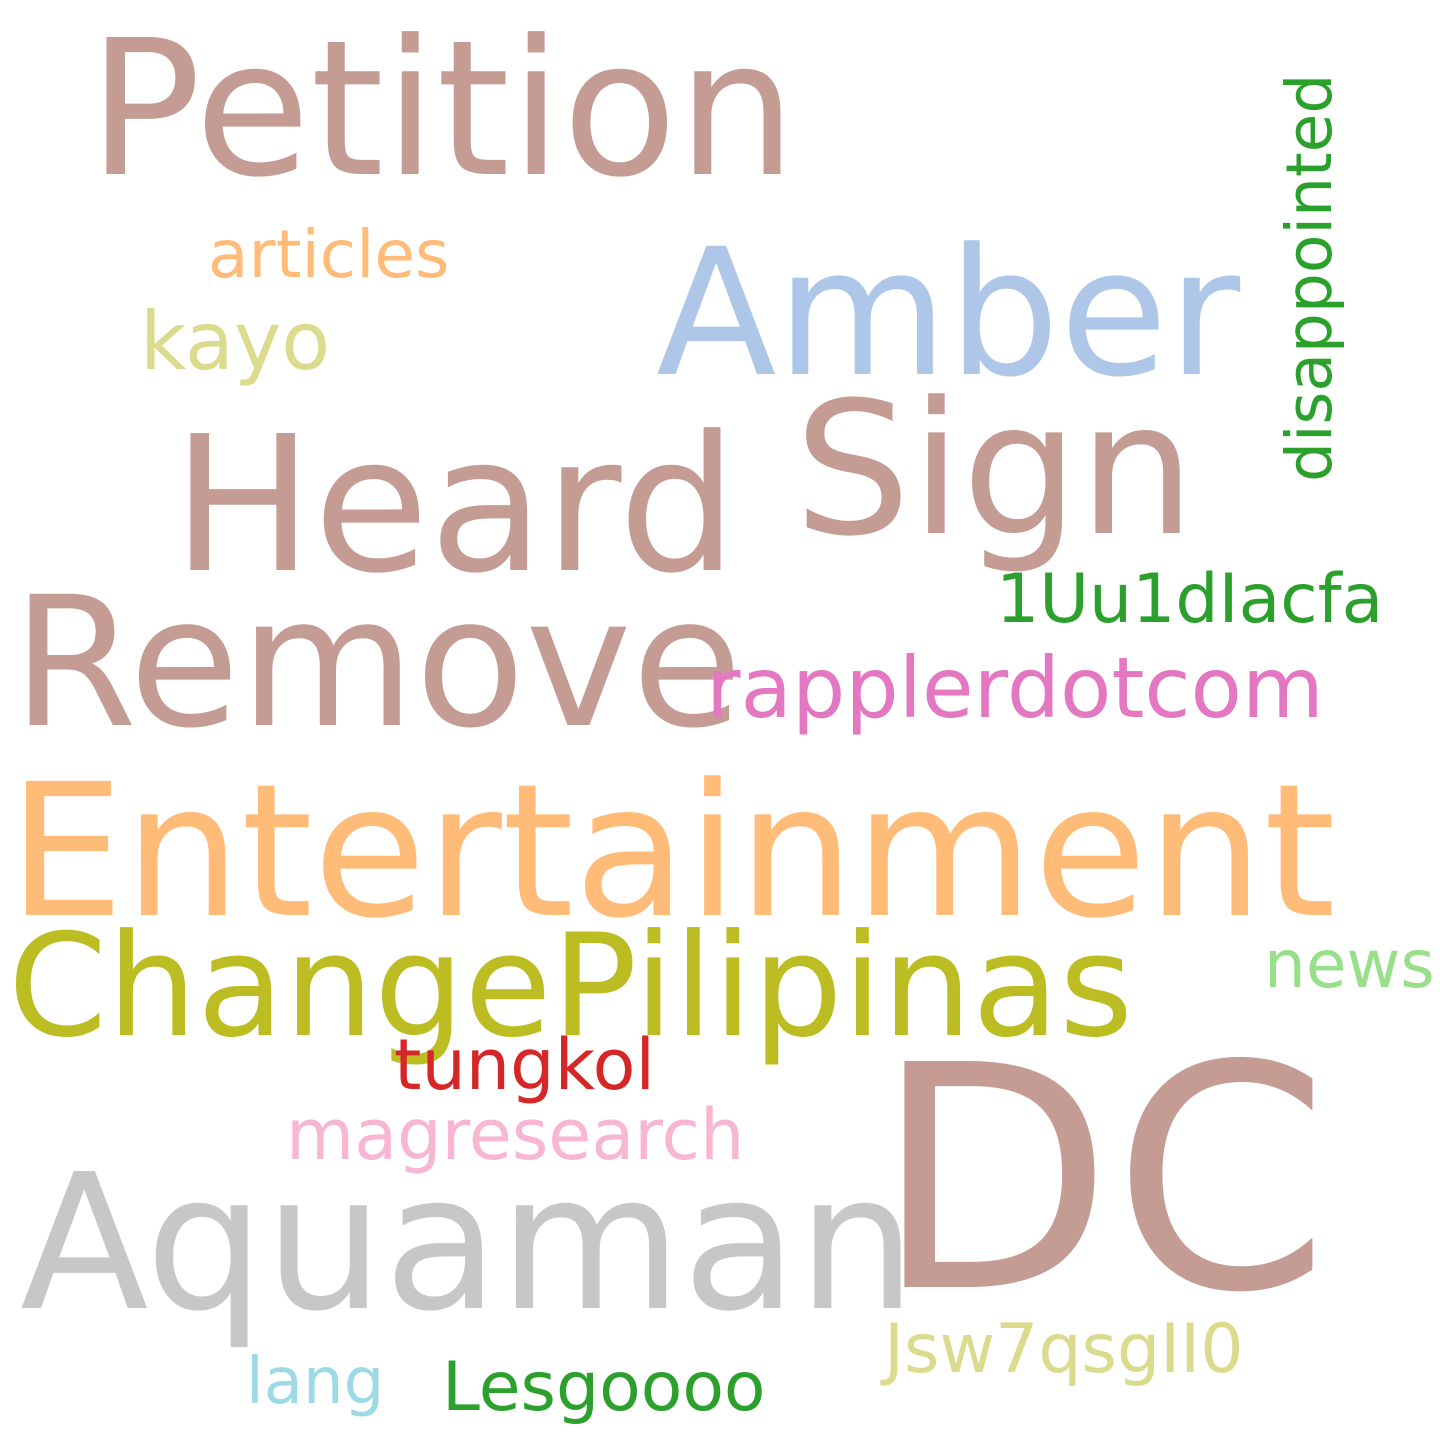  What do you see at coordinates (672, 852) in the screenshot?
I see `word-entertainment: Entertainment` at bounding box center [672, 852].